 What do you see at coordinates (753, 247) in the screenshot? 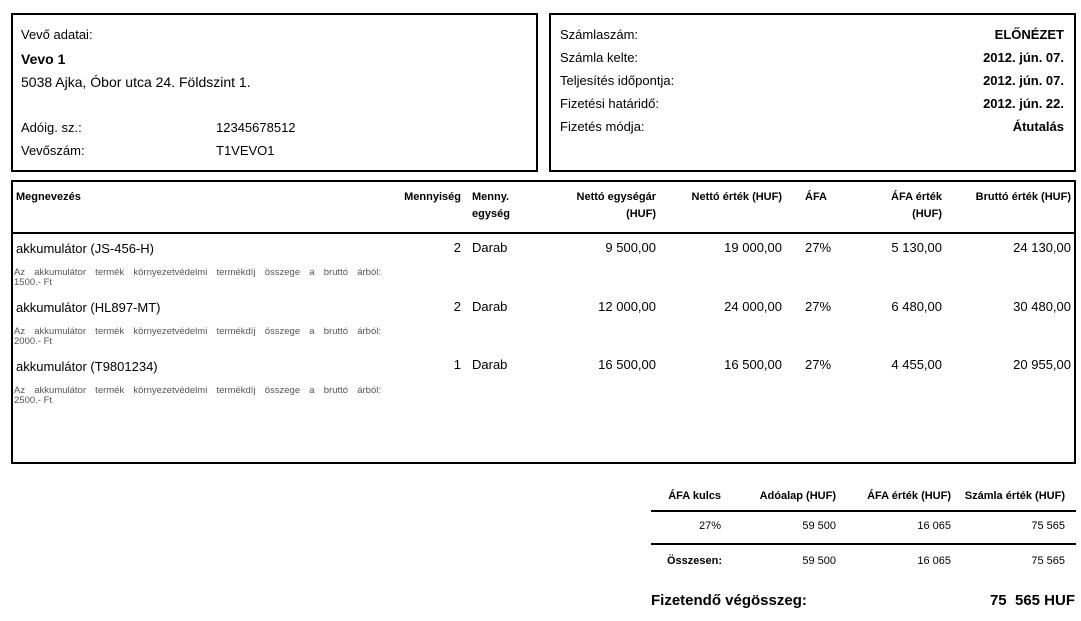
I see `row-1-net-value: 19 000,00` at bounding box center [753, 247].